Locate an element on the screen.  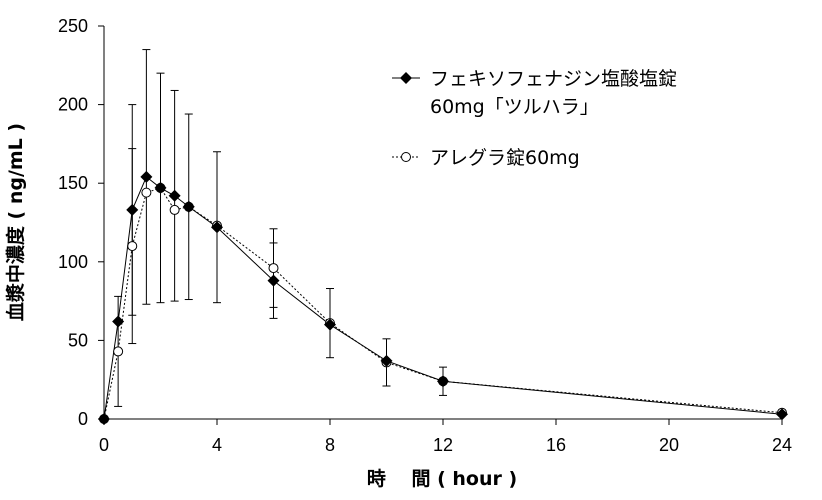
y-tick-label: 50 is located at coordinates (78, 340).